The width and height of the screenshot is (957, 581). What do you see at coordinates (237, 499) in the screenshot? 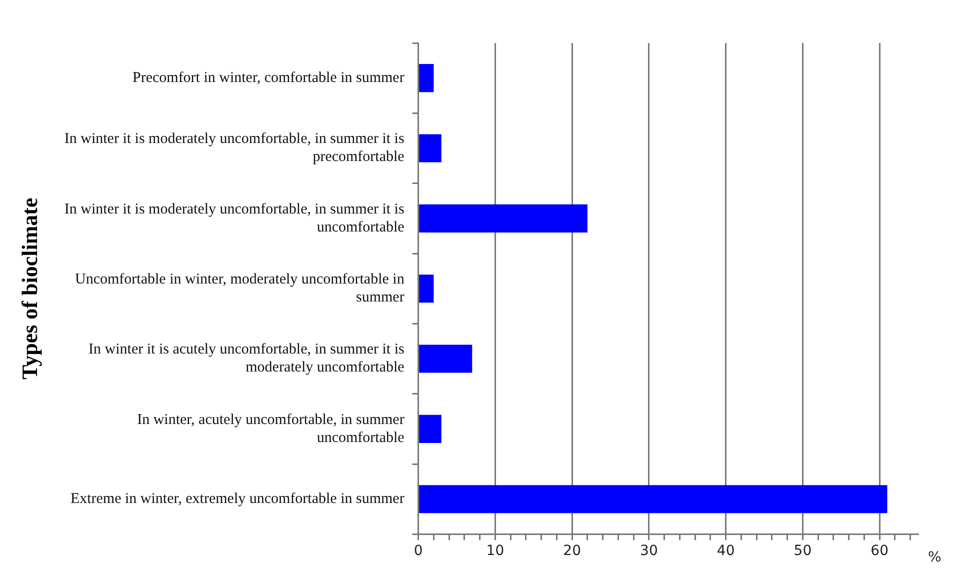
I see `y-tick-label: Extreme in winter, extremely uncomfortable in summer` at bounding box center [237, 499].